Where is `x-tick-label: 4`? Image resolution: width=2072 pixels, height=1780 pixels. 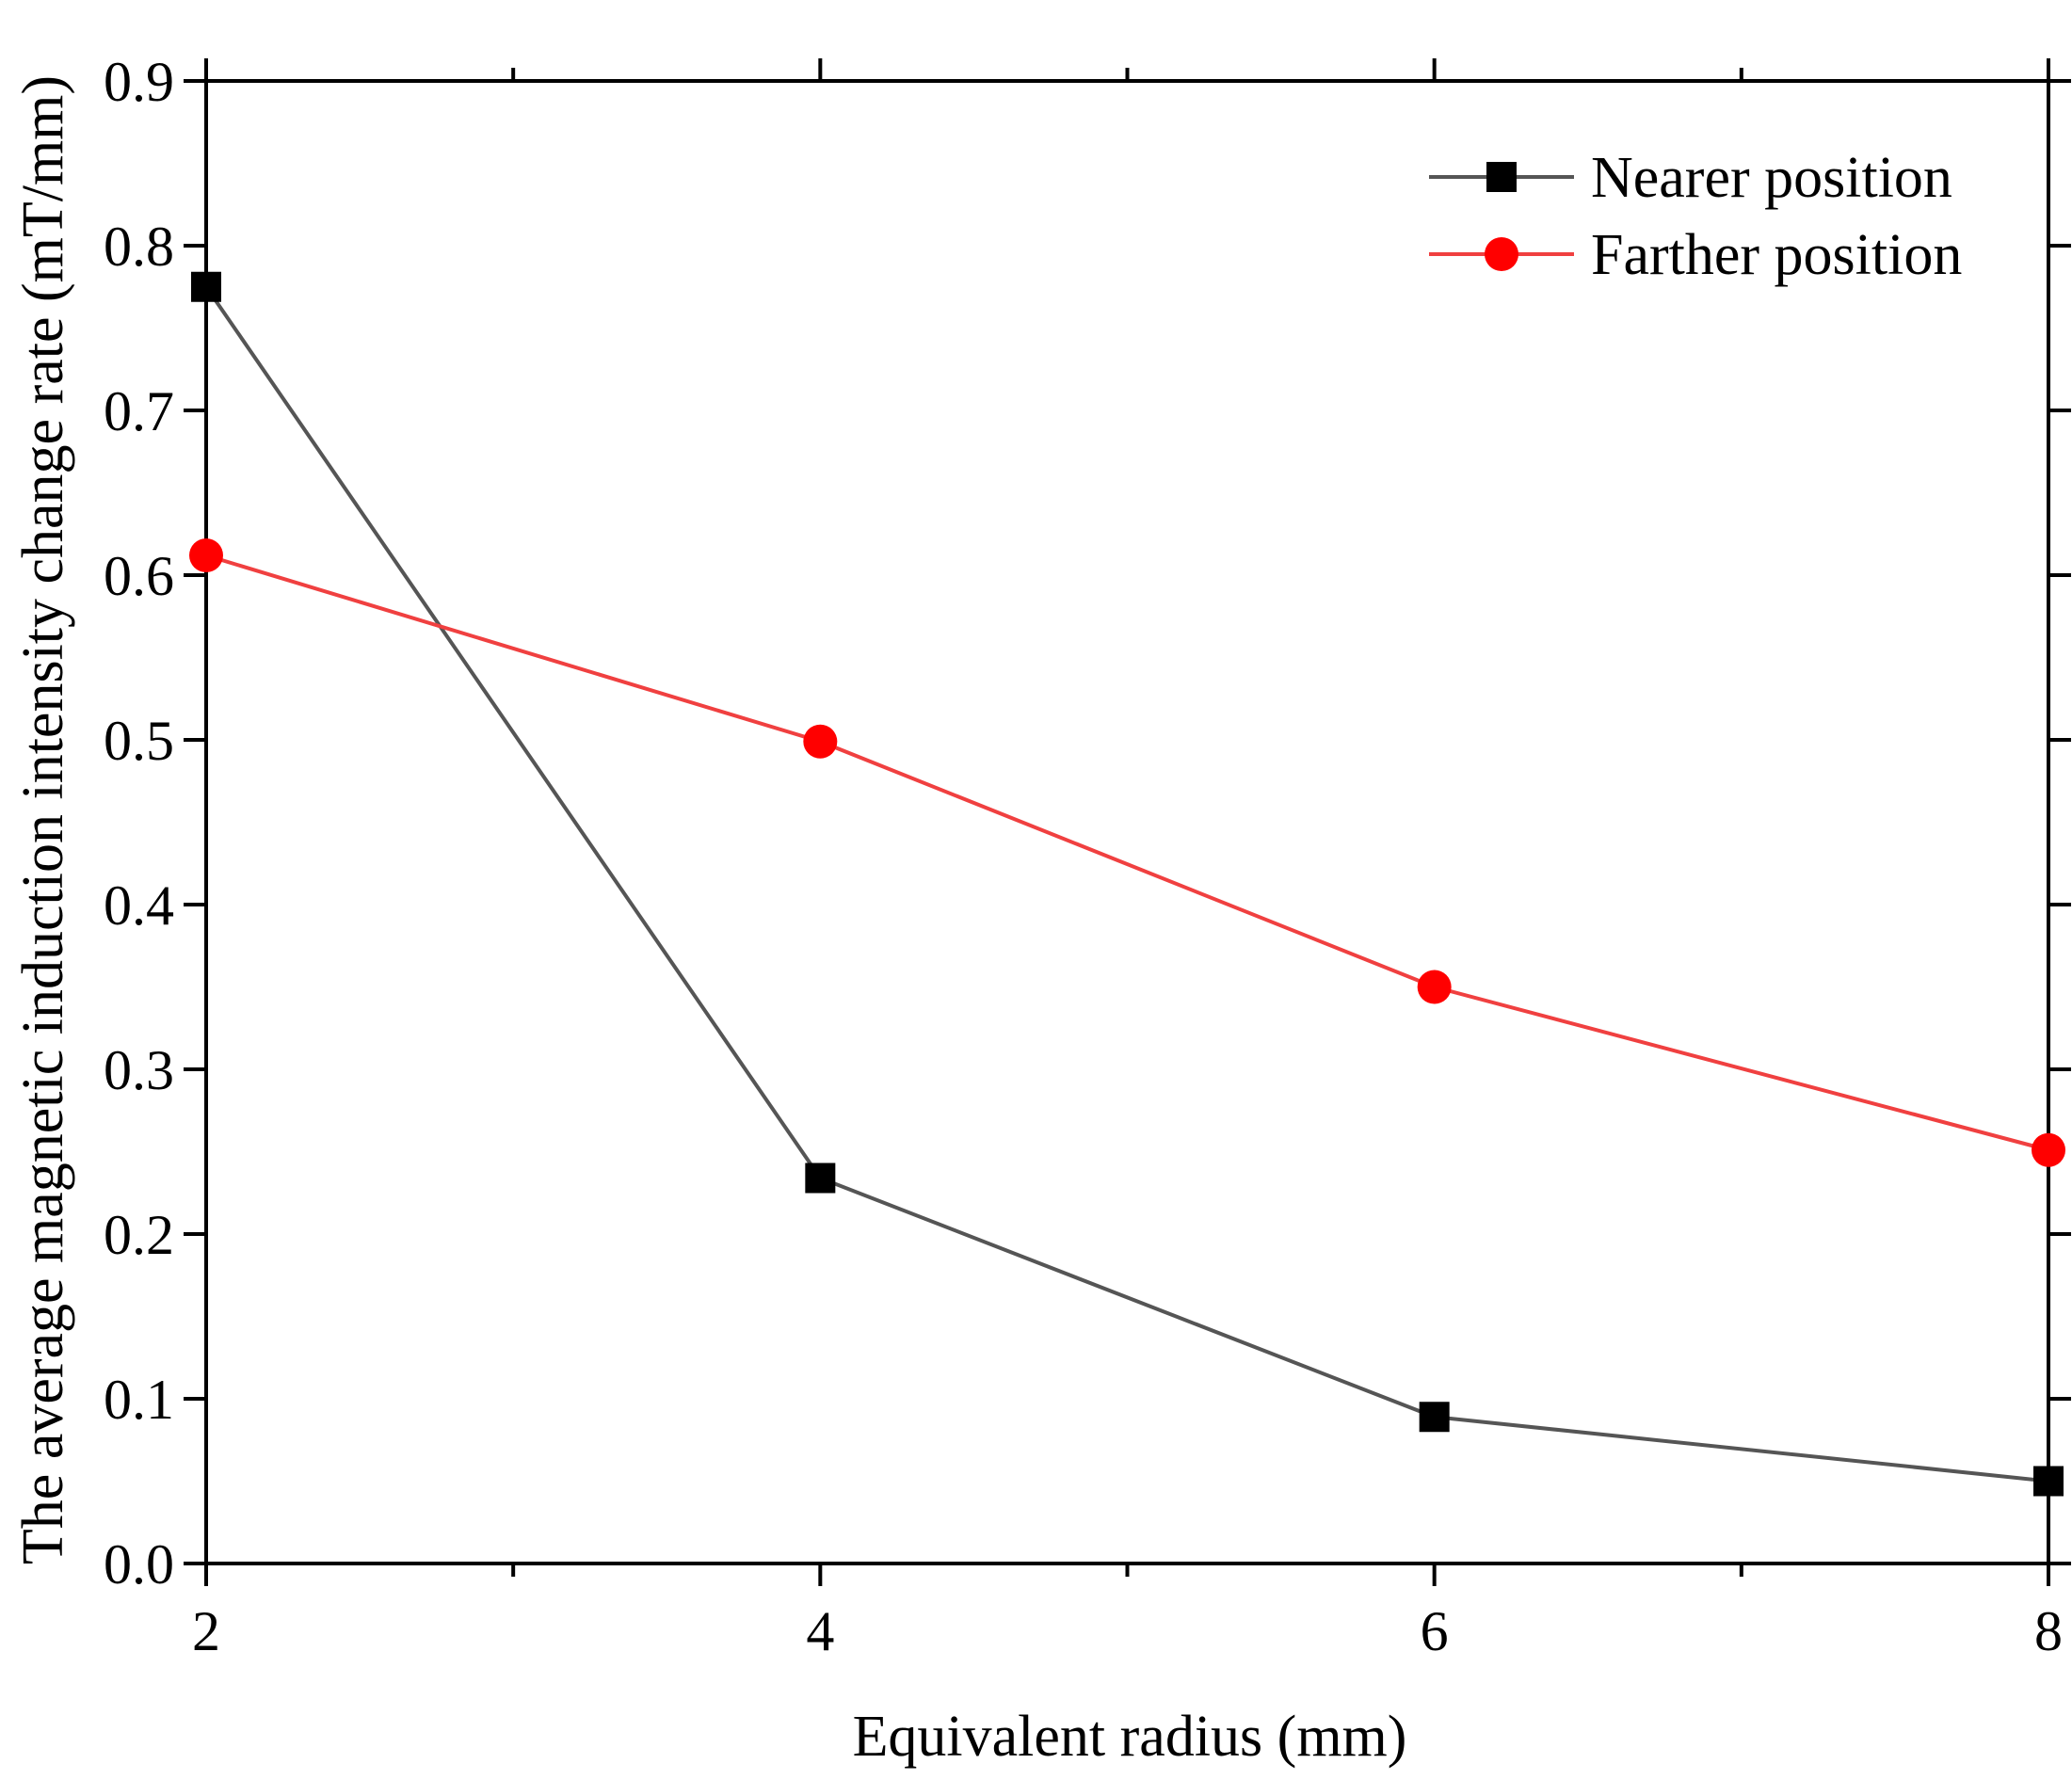 x-tick-label: 4 is located at coordinates (820, 1631).